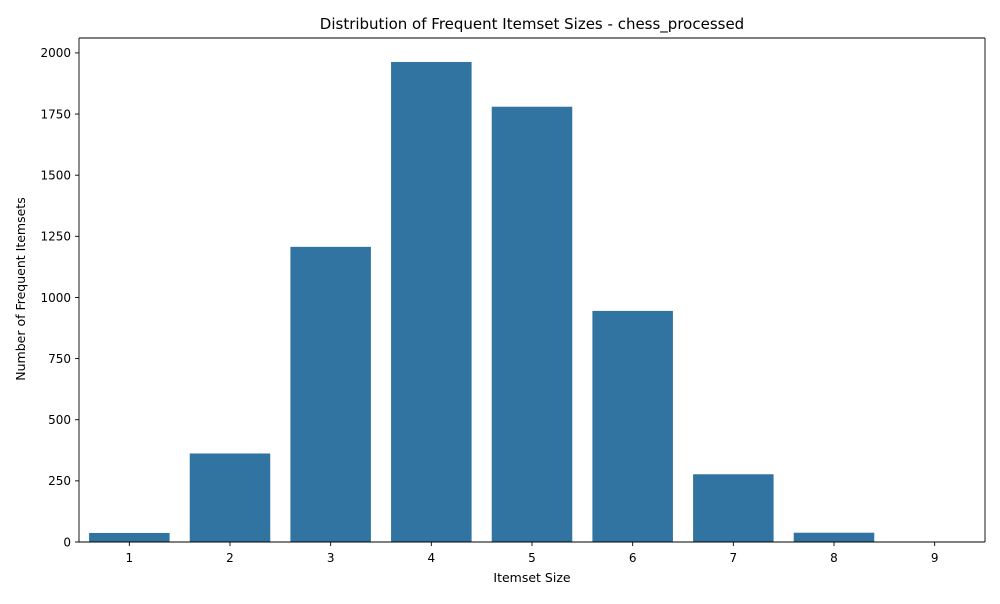 This screenshot has height=604, width=1000. Describe the element at coordinates (55, 237) in the screenshot. I see `y-tick-label-1250: 1250` at that location.